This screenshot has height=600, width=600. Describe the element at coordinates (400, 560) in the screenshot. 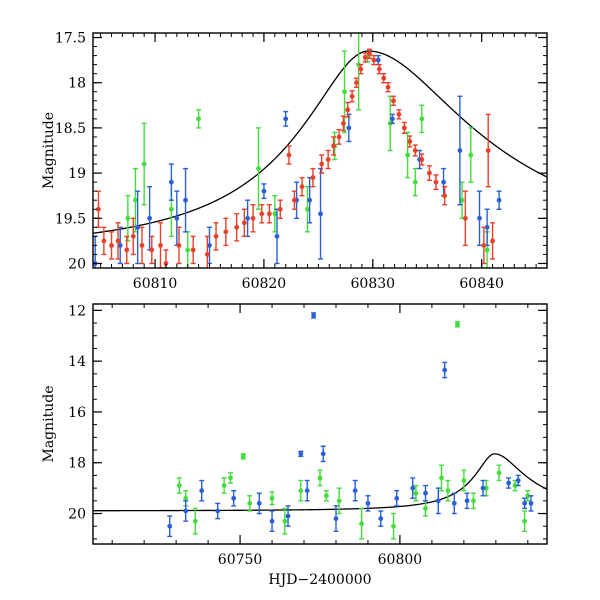

I see `x-tick-label: 60800` at that location.